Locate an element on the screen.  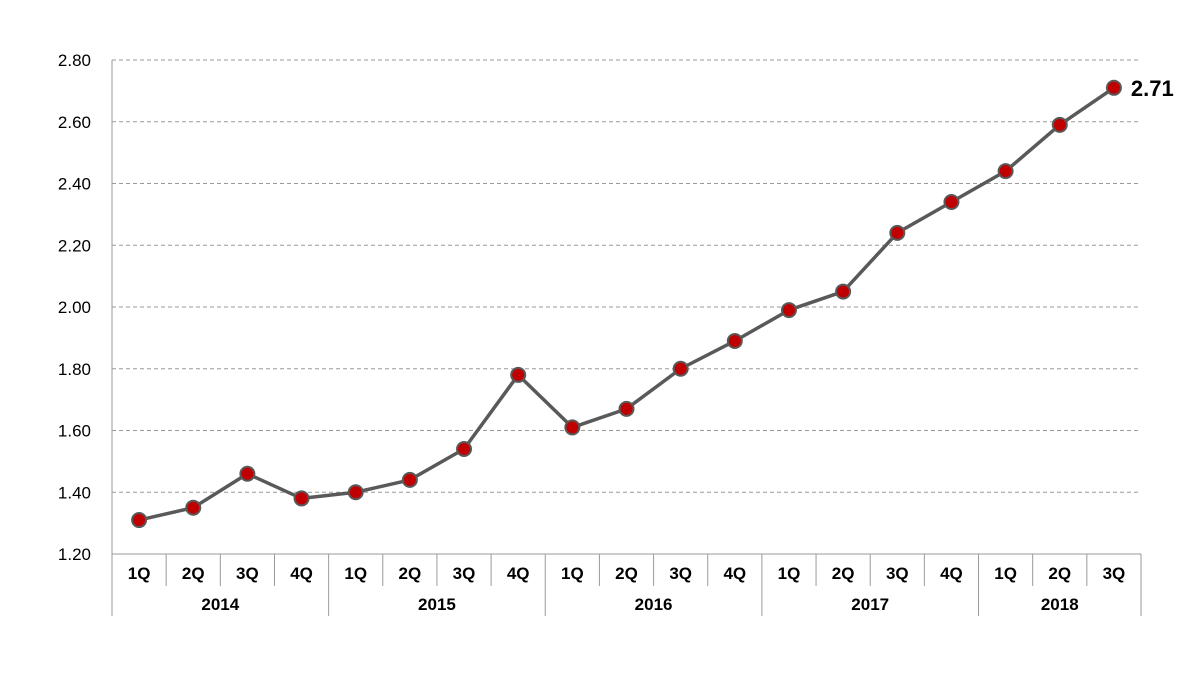
y-tick-label: 2.40 is located at coordinates (74, 184).